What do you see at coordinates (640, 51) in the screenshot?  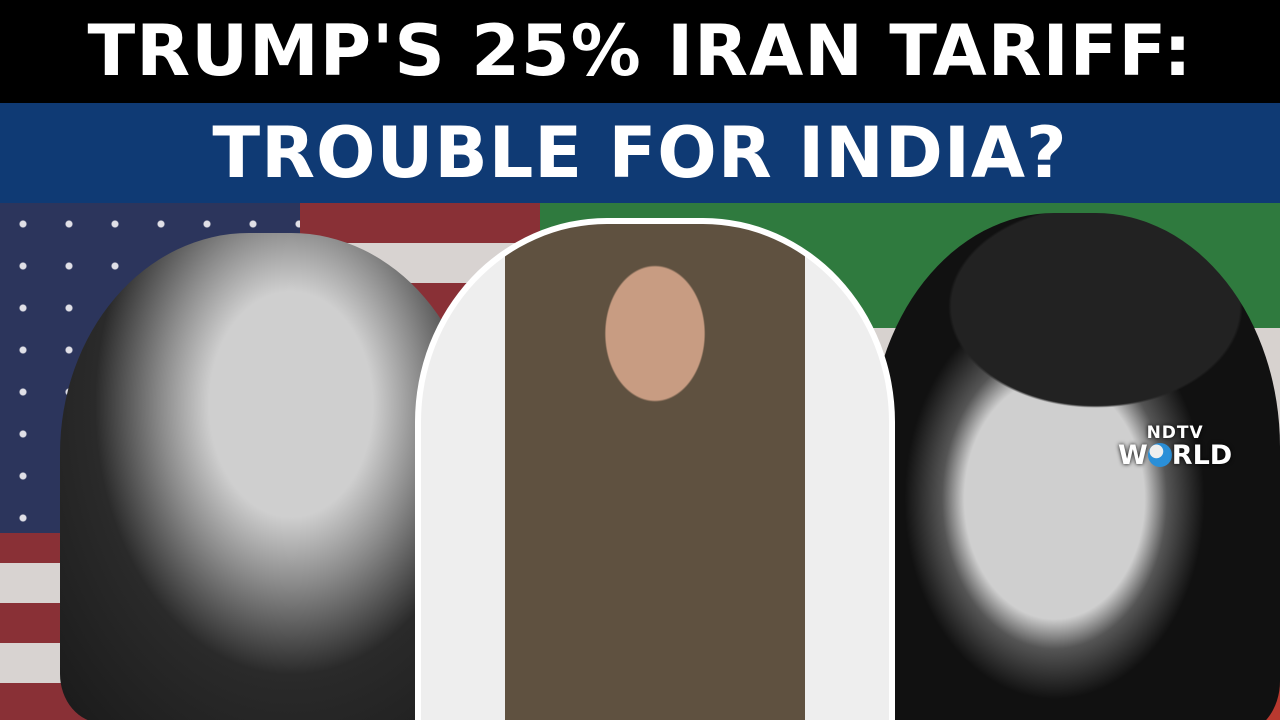 I see `headline-line-1: TRUMP'S 25% IRAN TARIFF:` at bounding box center [640, 51].